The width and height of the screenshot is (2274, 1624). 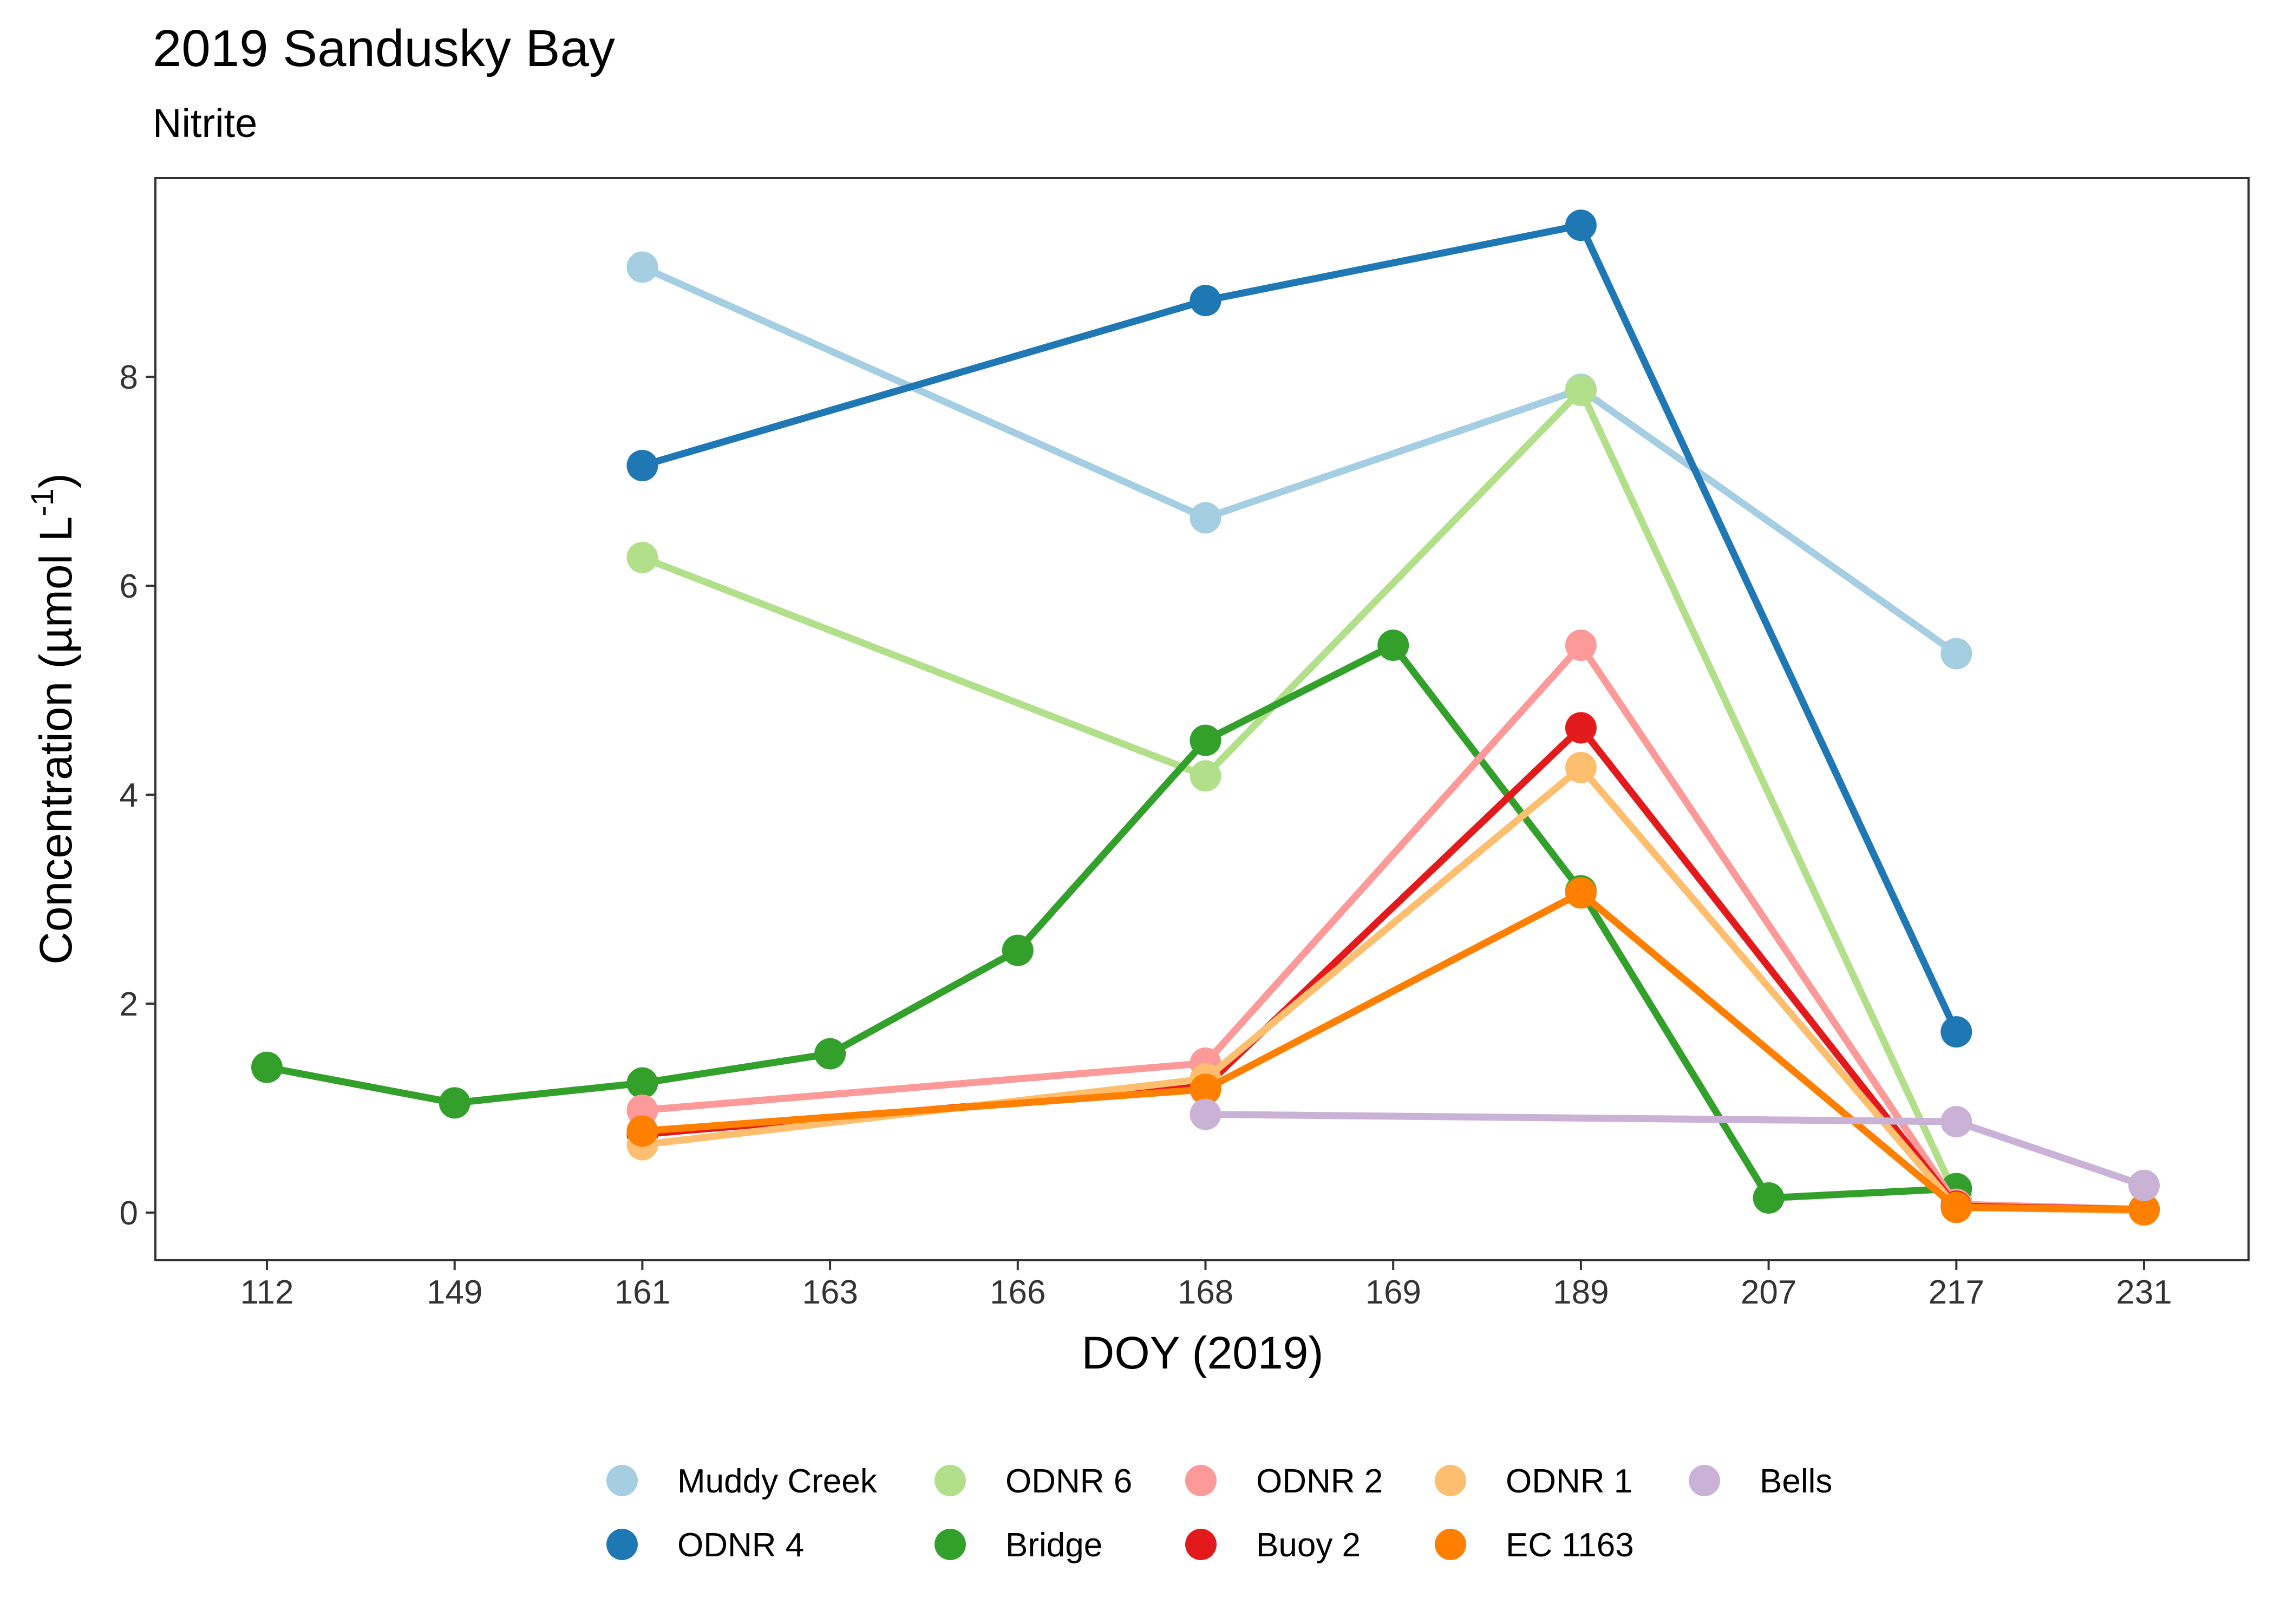 I want to click on x-tick-label: 163, so click(x=830, y=1292).